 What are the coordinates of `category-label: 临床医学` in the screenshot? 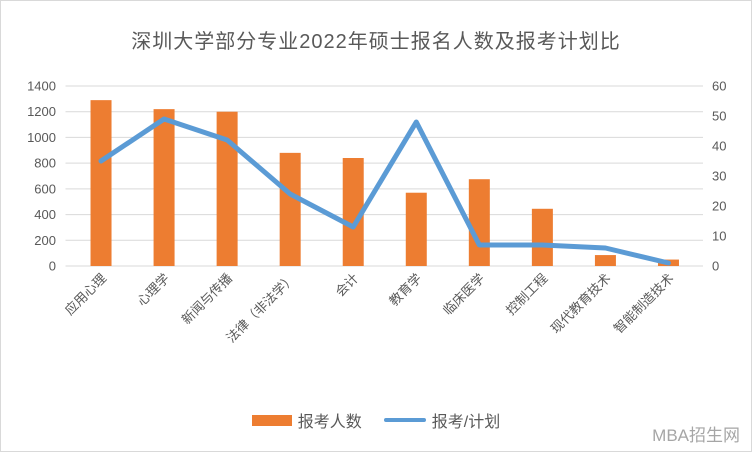 It's located at (463, 294).